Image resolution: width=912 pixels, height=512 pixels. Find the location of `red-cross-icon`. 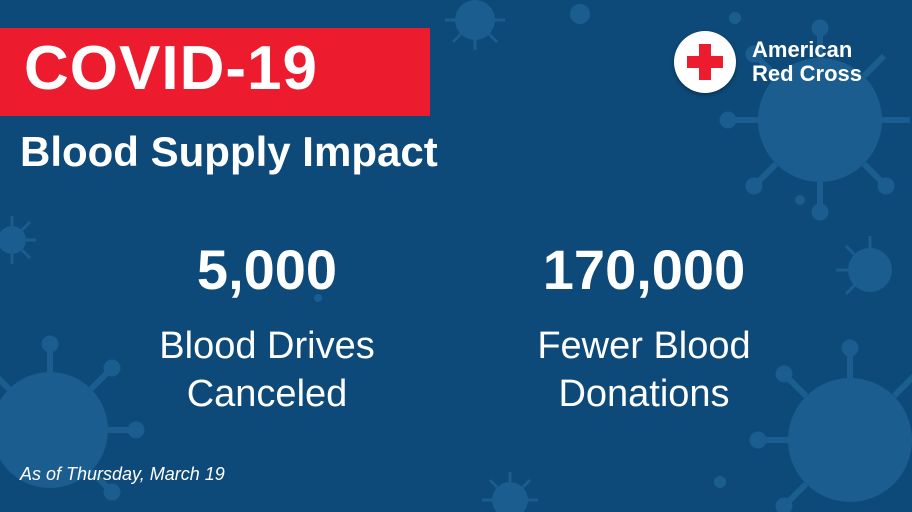

red-cross-icon is located at coordinates (705, 62).